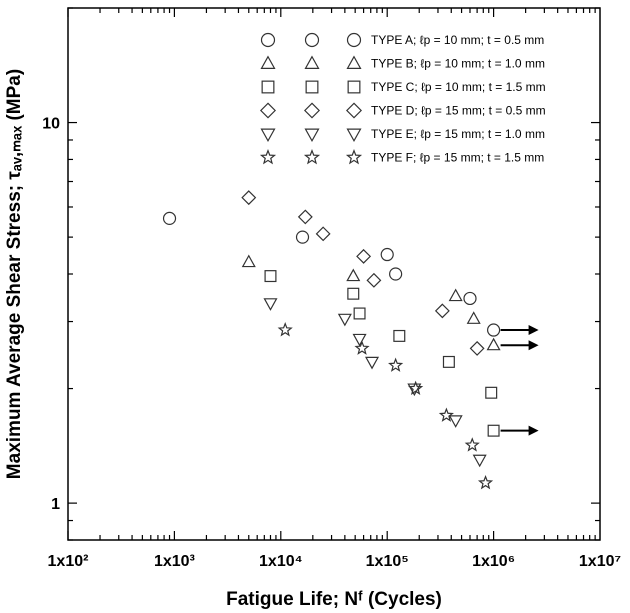  Describe the element at coordinates (281, 561) in the screenshot. I see `x-tick-label: 1x10⁴` at that location.